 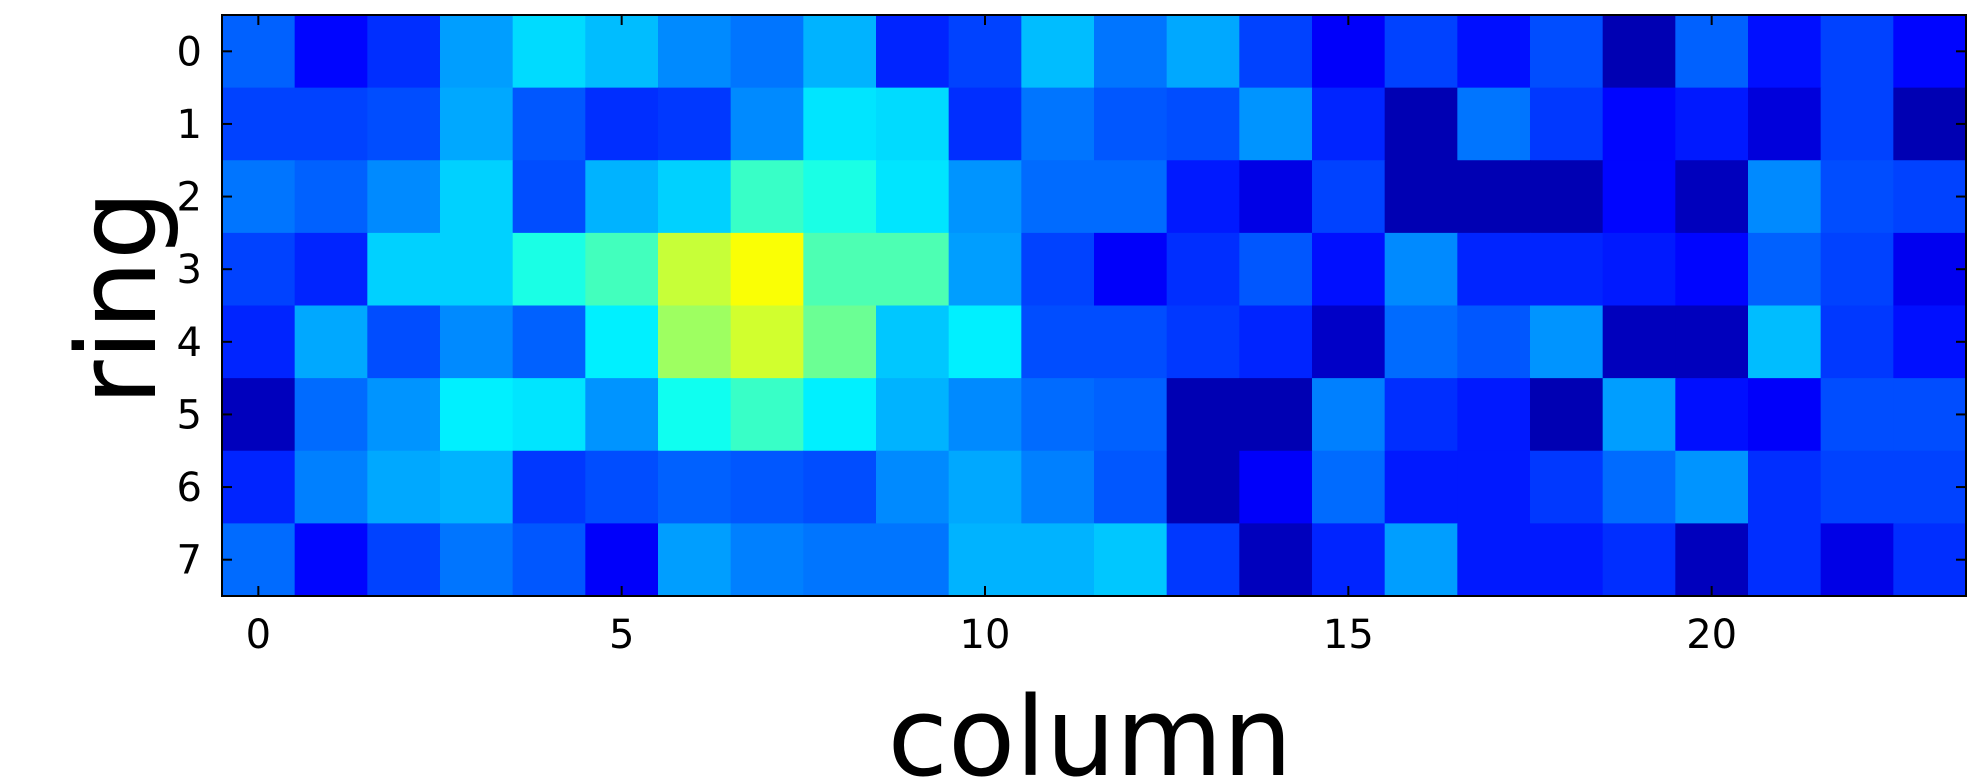 I want to click on x-tick-label: 5, so click(x=621, y=635).